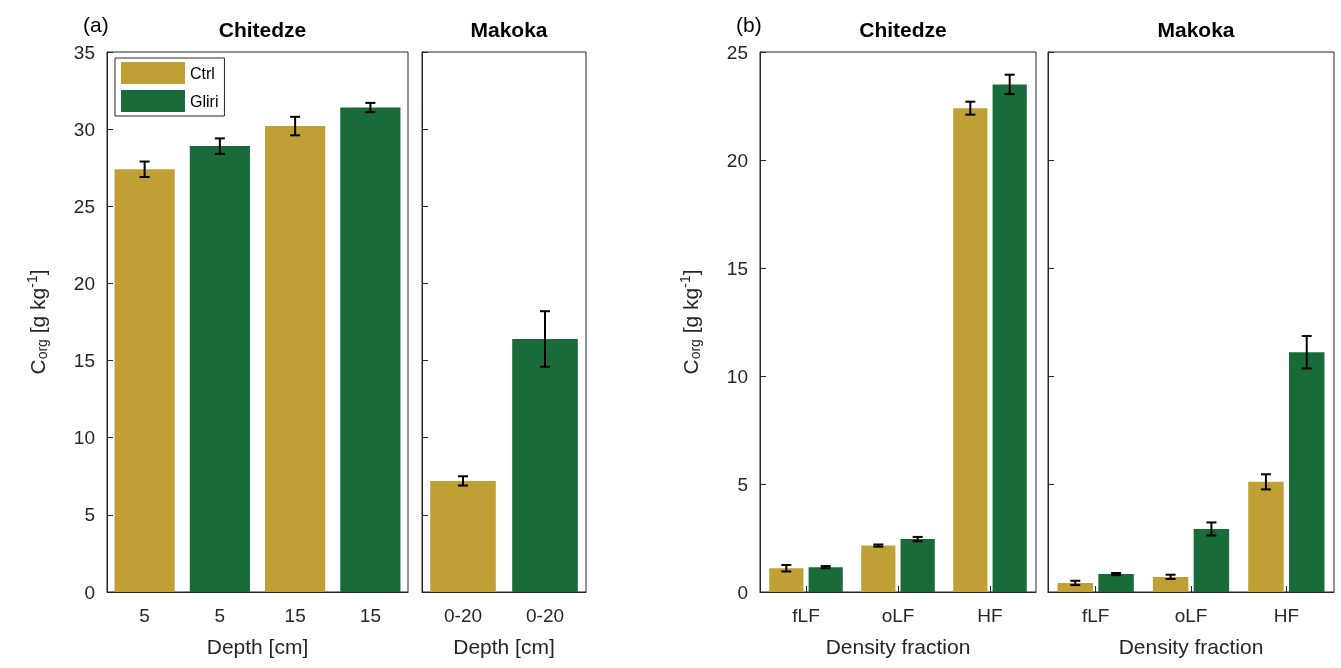 This screenshot has height=668, width=1341. Describe the element at coordinates (749, 24) in the screenshot. I see `text: (b)` at that location.